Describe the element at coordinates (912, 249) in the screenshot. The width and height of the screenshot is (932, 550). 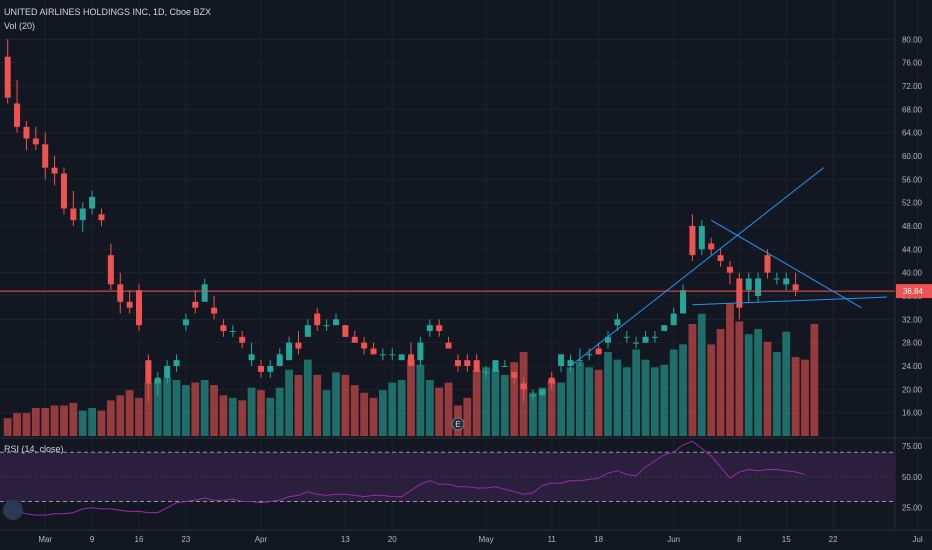
I see `price-tick-label: 44.00` at that location.